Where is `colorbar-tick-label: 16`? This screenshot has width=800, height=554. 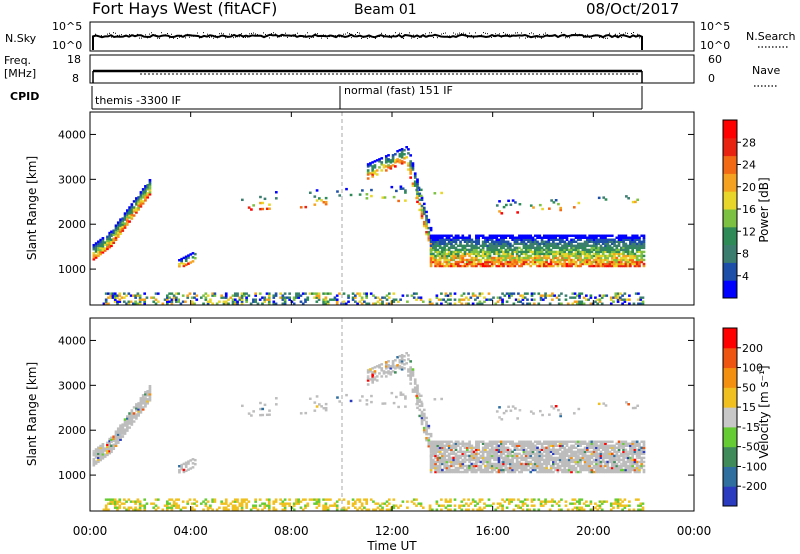
colorbar-tick-label: 16 is located at coordinates (749, 209).